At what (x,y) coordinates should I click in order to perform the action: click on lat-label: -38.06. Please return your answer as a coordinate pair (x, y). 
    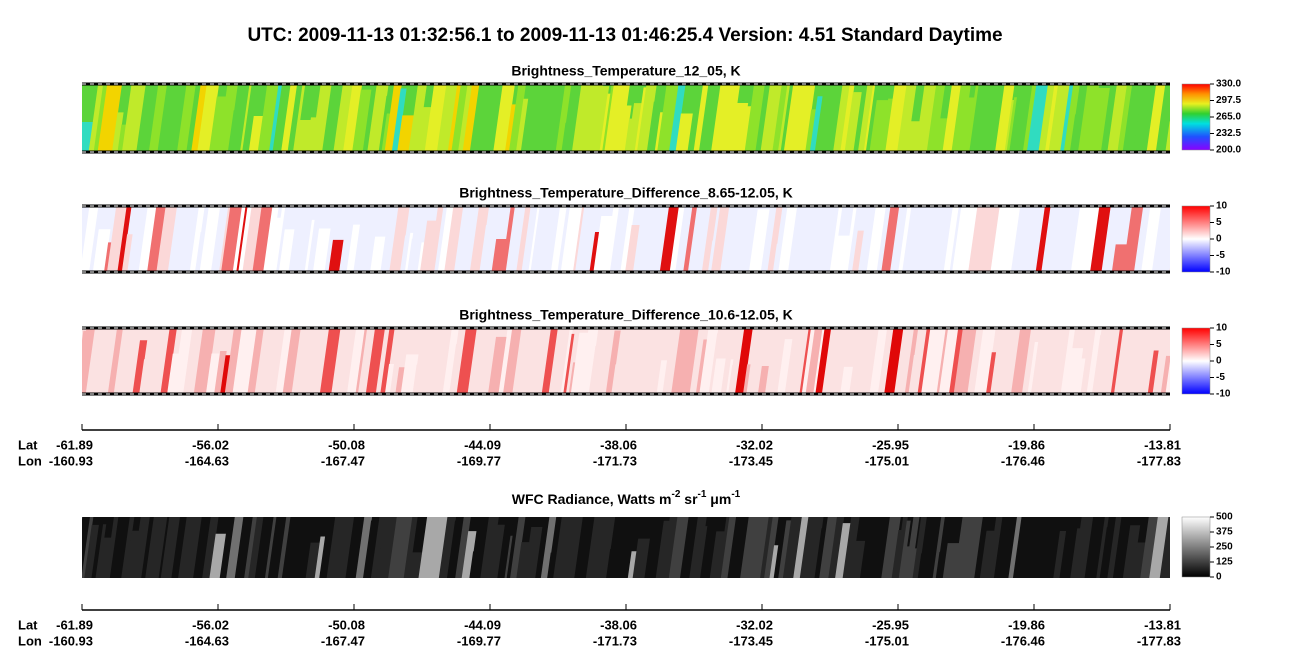
    Looking at the image, I should click on (618, 624).